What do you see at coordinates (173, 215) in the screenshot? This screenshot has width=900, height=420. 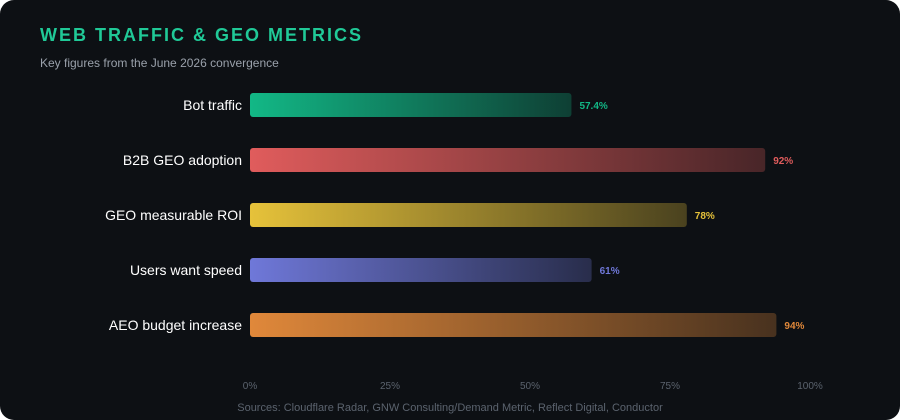 I see `category-label: GEO measurable ROI` at bounding box center [173, 215].